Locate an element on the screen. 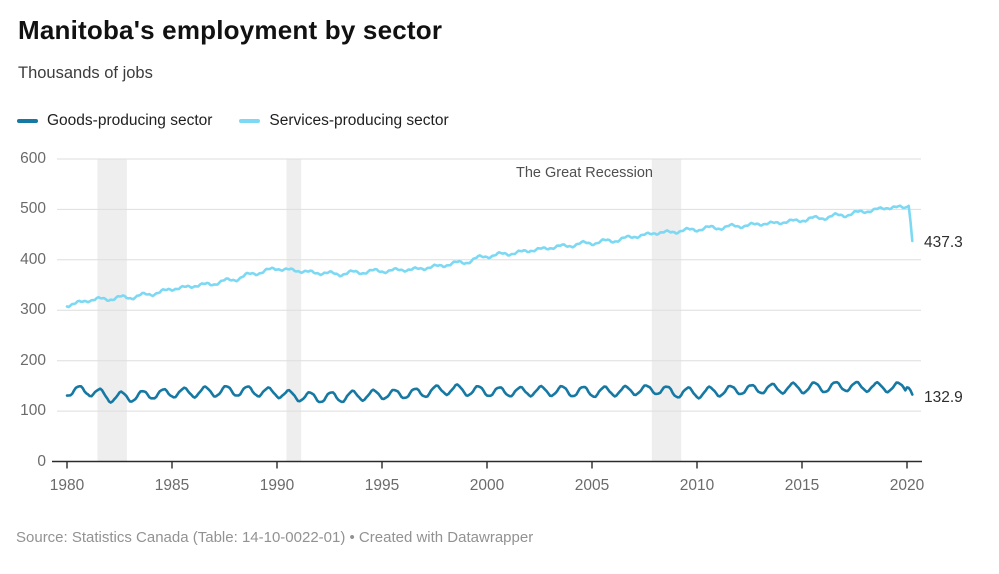 The image size is (999, 574). x-axis-label-2020: 2020 is located at coordinates (907, 485).